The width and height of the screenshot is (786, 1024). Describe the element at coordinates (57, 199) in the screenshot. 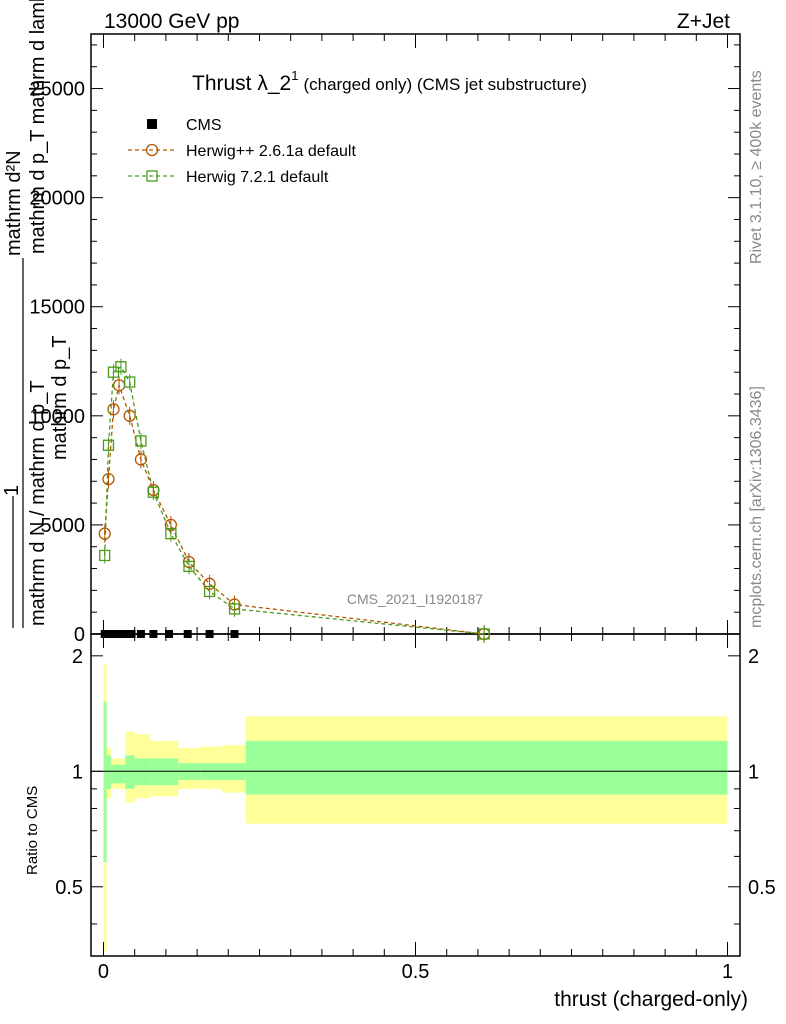

I see `main-ytick-label: 20000` at that location.